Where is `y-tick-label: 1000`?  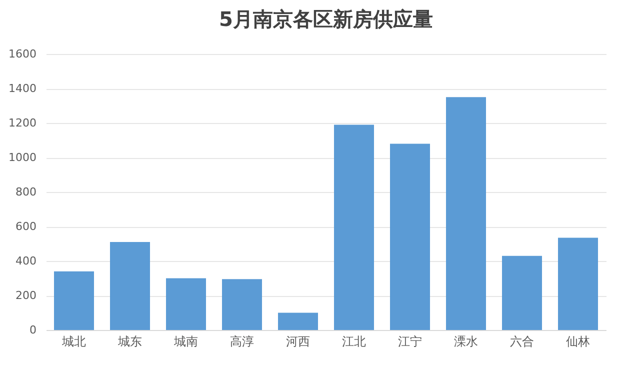
y-tick-label: 1000 is located at coordinates (22, 157).